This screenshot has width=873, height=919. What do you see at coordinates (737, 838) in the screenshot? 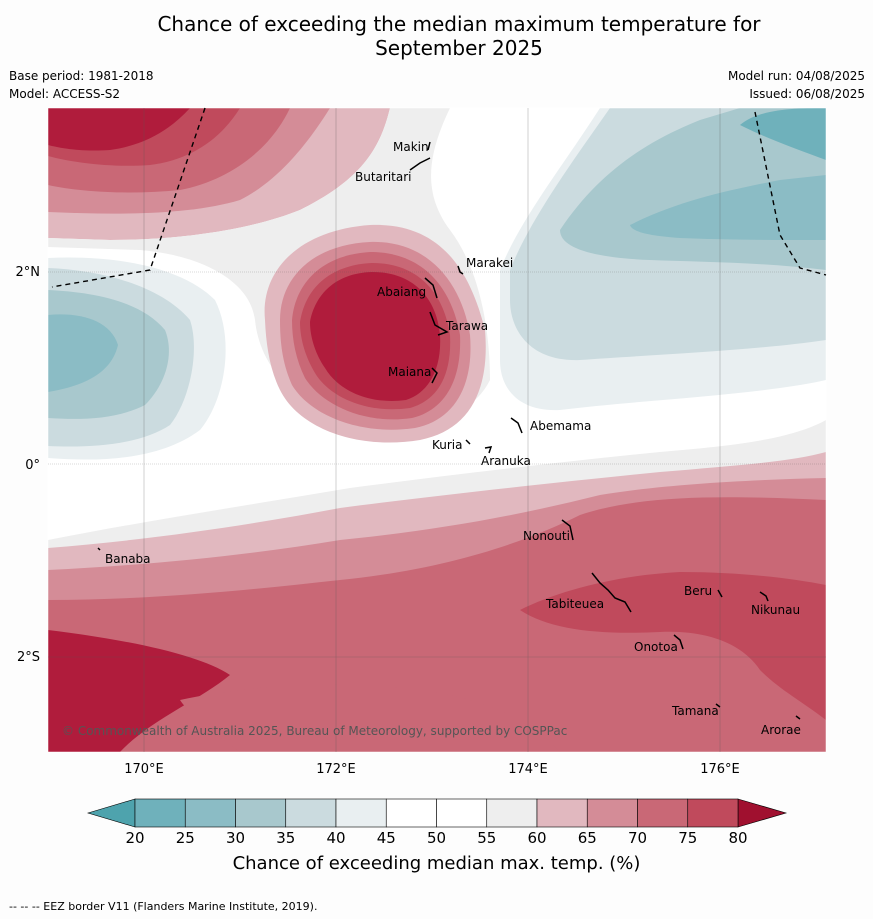
I see `colorbar-tick: 80` at bounding box center [737, 838].